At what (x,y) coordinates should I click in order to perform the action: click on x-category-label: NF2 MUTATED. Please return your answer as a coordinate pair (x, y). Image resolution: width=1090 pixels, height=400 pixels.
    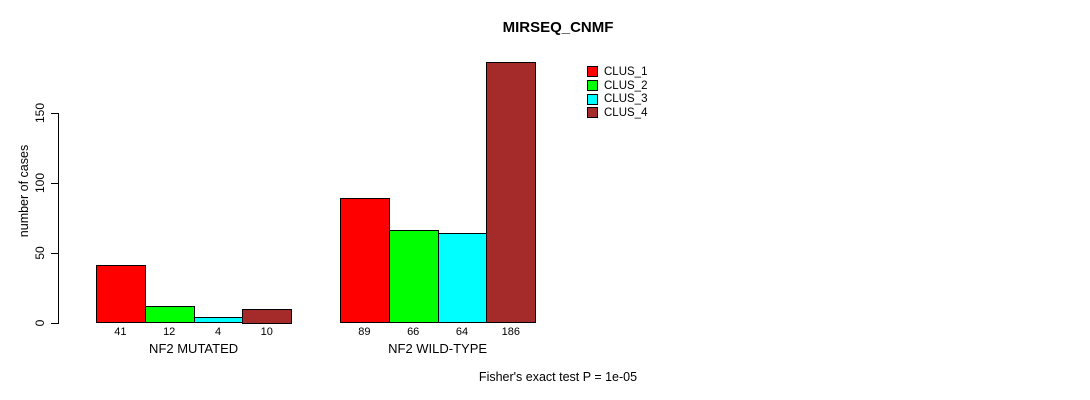
    Looking at the image, I should click on (194, 348).